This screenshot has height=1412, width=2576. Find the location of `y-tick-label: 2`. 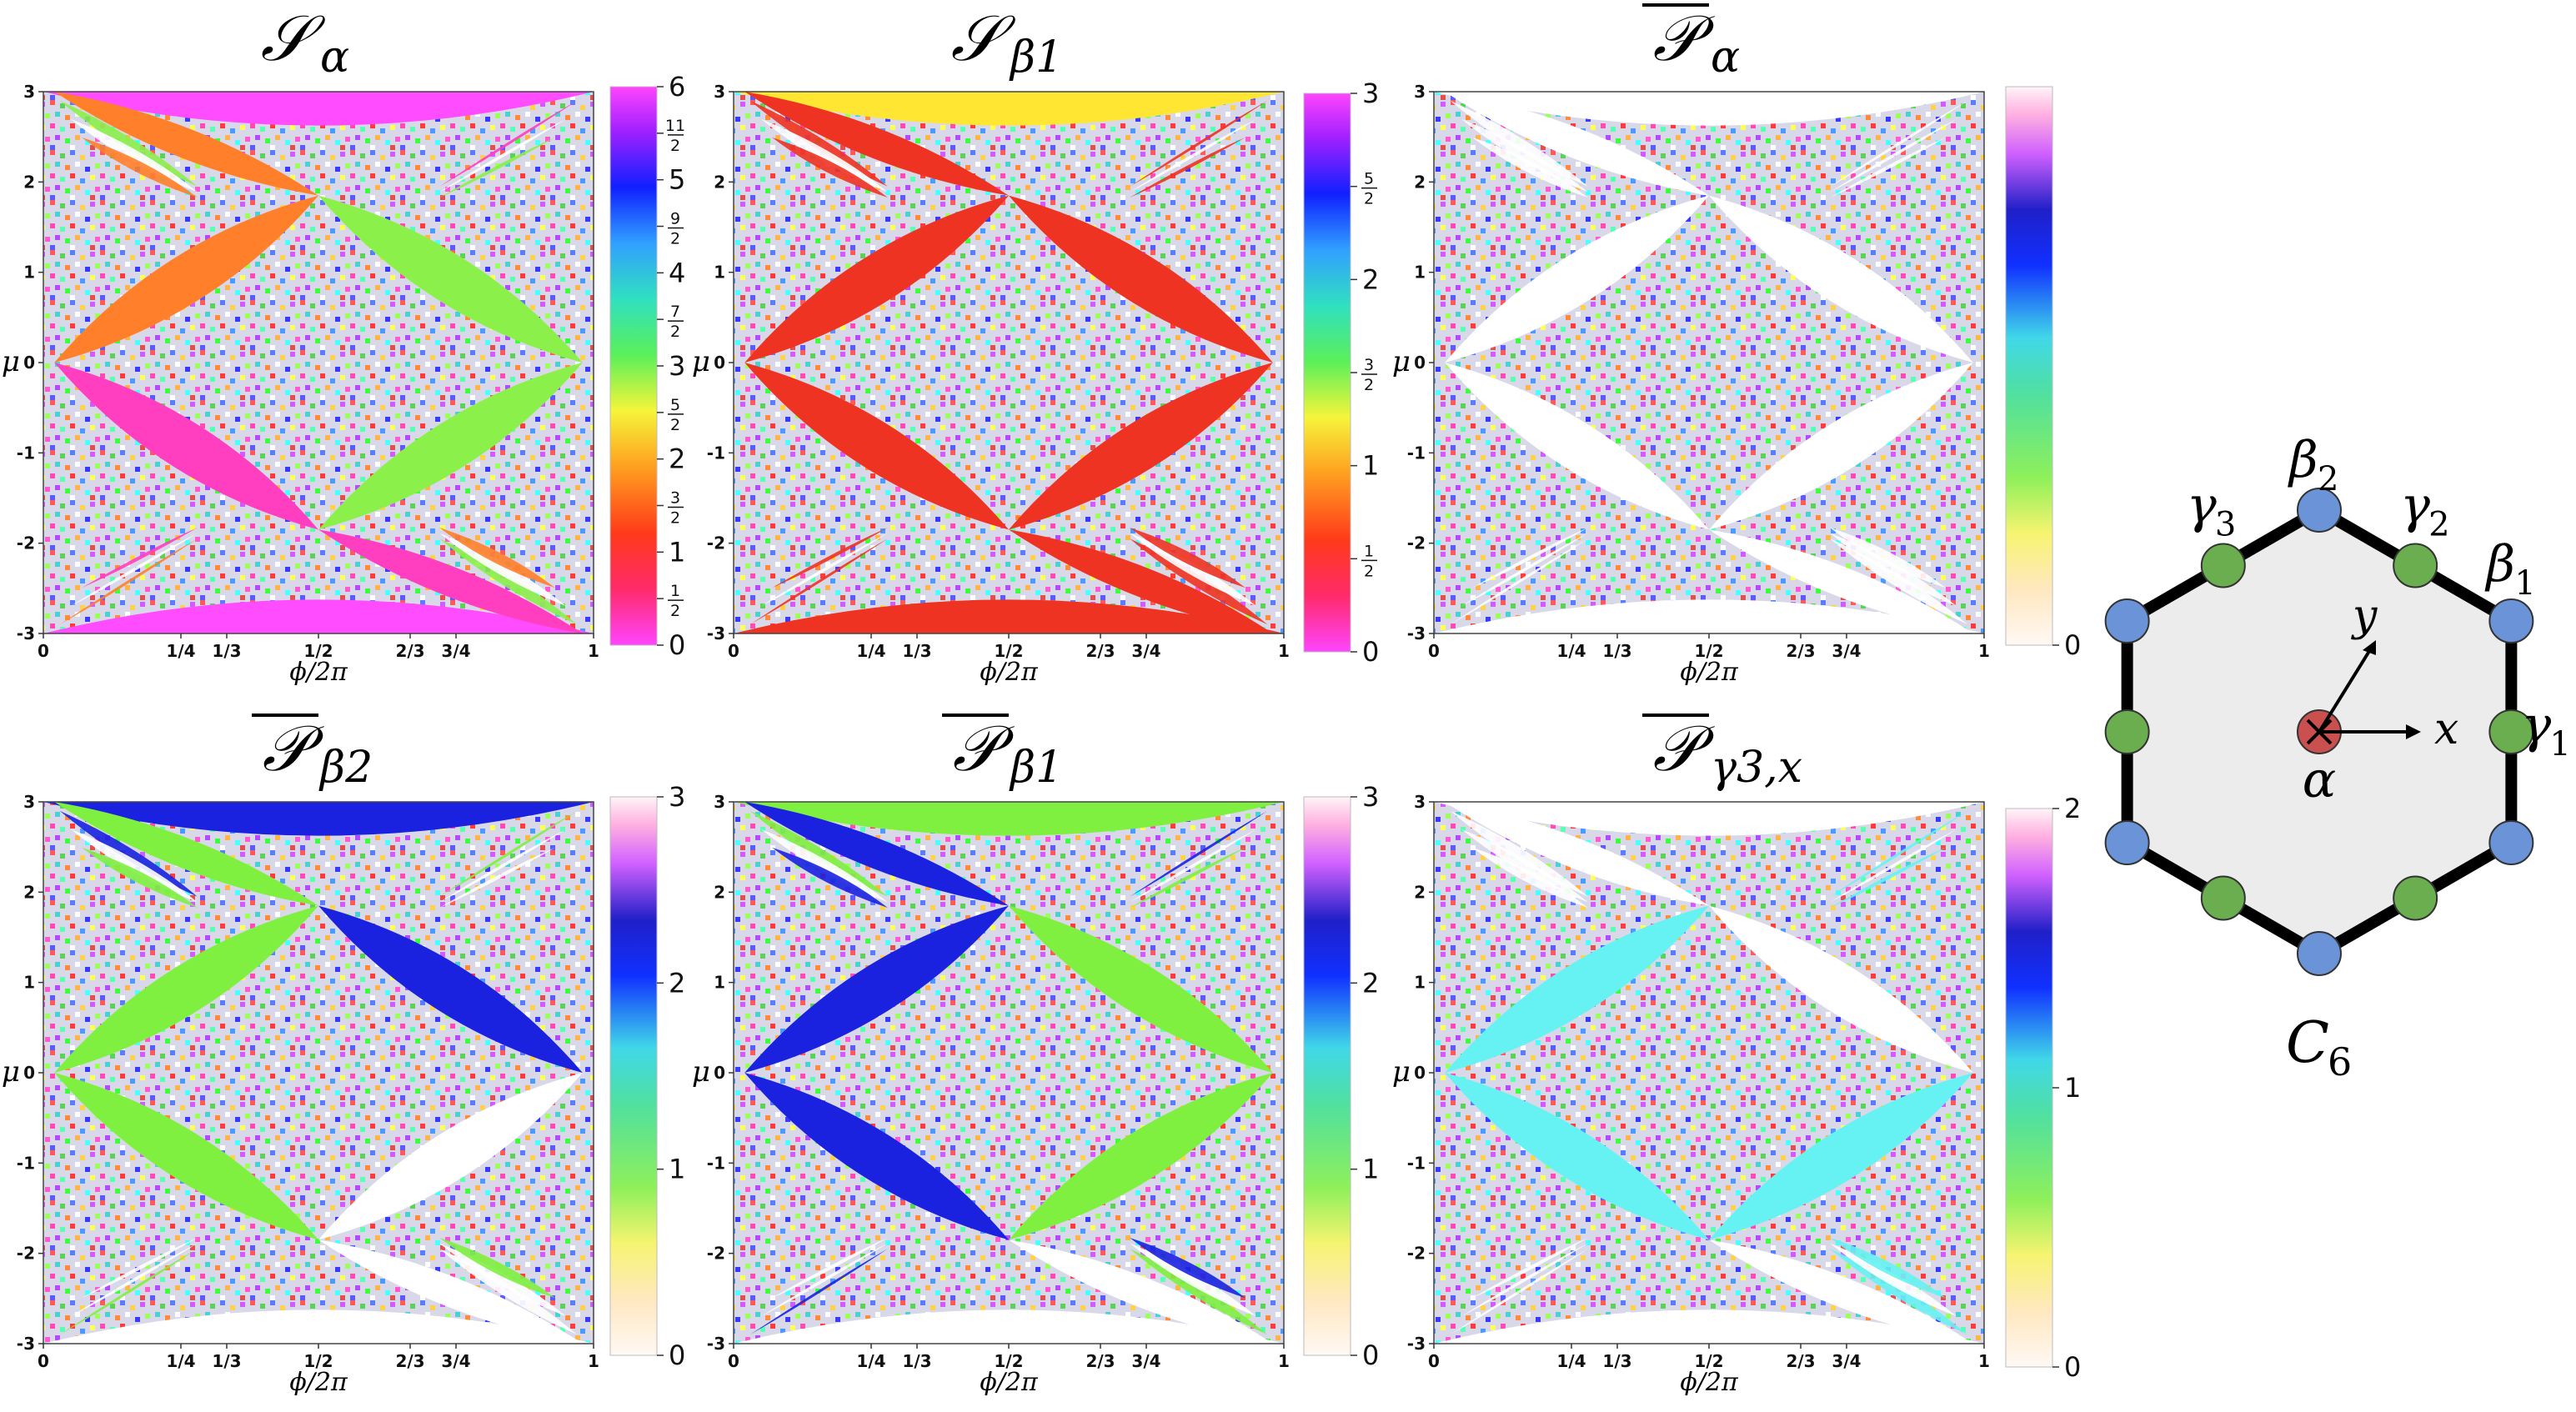

y-tick-label: 2 is located at coordinates (29, 182).